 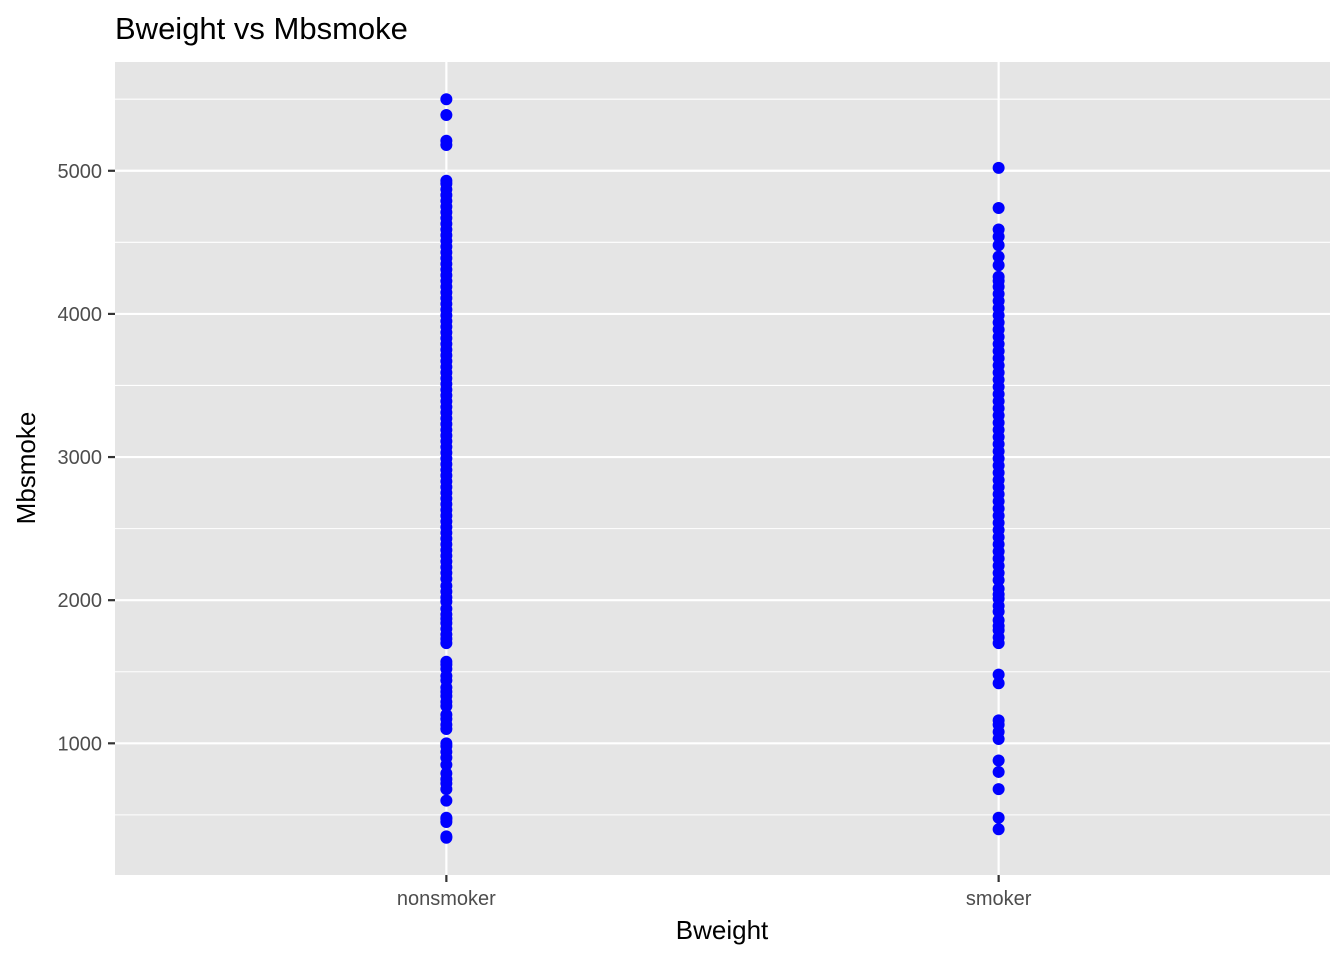 What do you see at coordinates (999, 899) in the screenshot?
I see `x-tick-label: smoker` at bounding box center [999, 899].